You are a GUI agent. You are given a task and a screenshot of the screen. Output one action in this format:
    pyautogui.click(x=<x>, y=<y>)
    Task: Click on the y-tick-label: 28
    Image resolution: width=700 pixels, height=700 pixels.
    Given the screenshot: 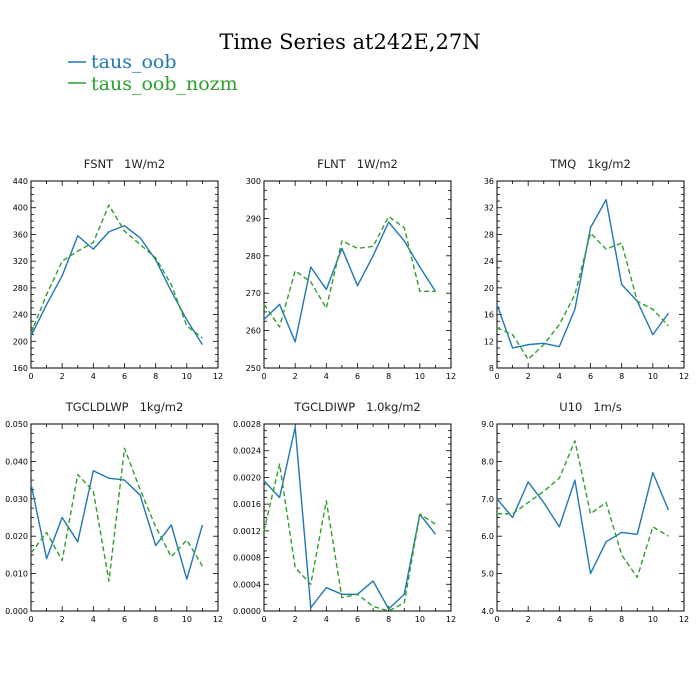 What is the action you would take?
    pyautogui.click(x=489, y=234)
    